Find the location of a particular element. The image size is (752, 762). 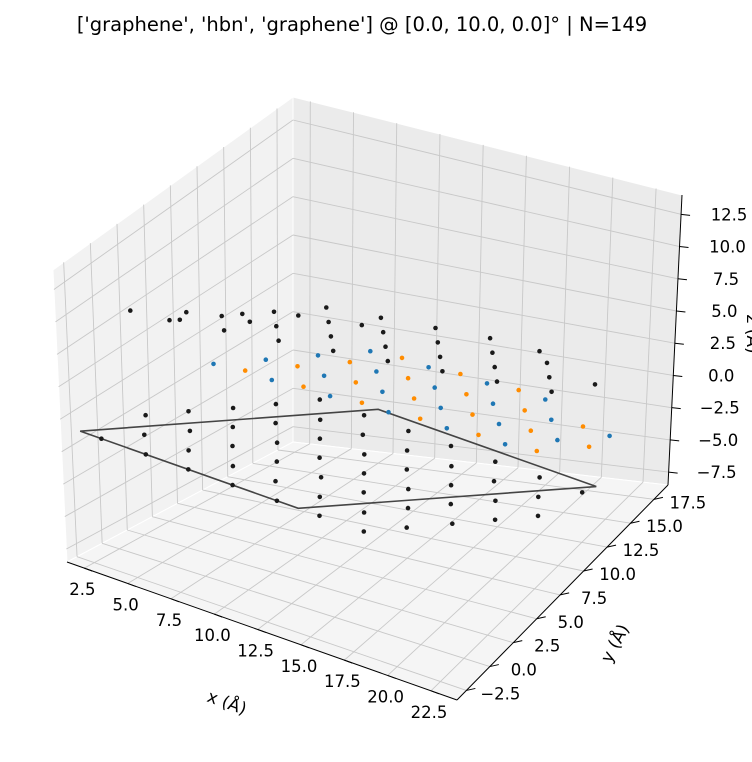

y-tick-label: 7.5 is located at coordinates (594, 598).